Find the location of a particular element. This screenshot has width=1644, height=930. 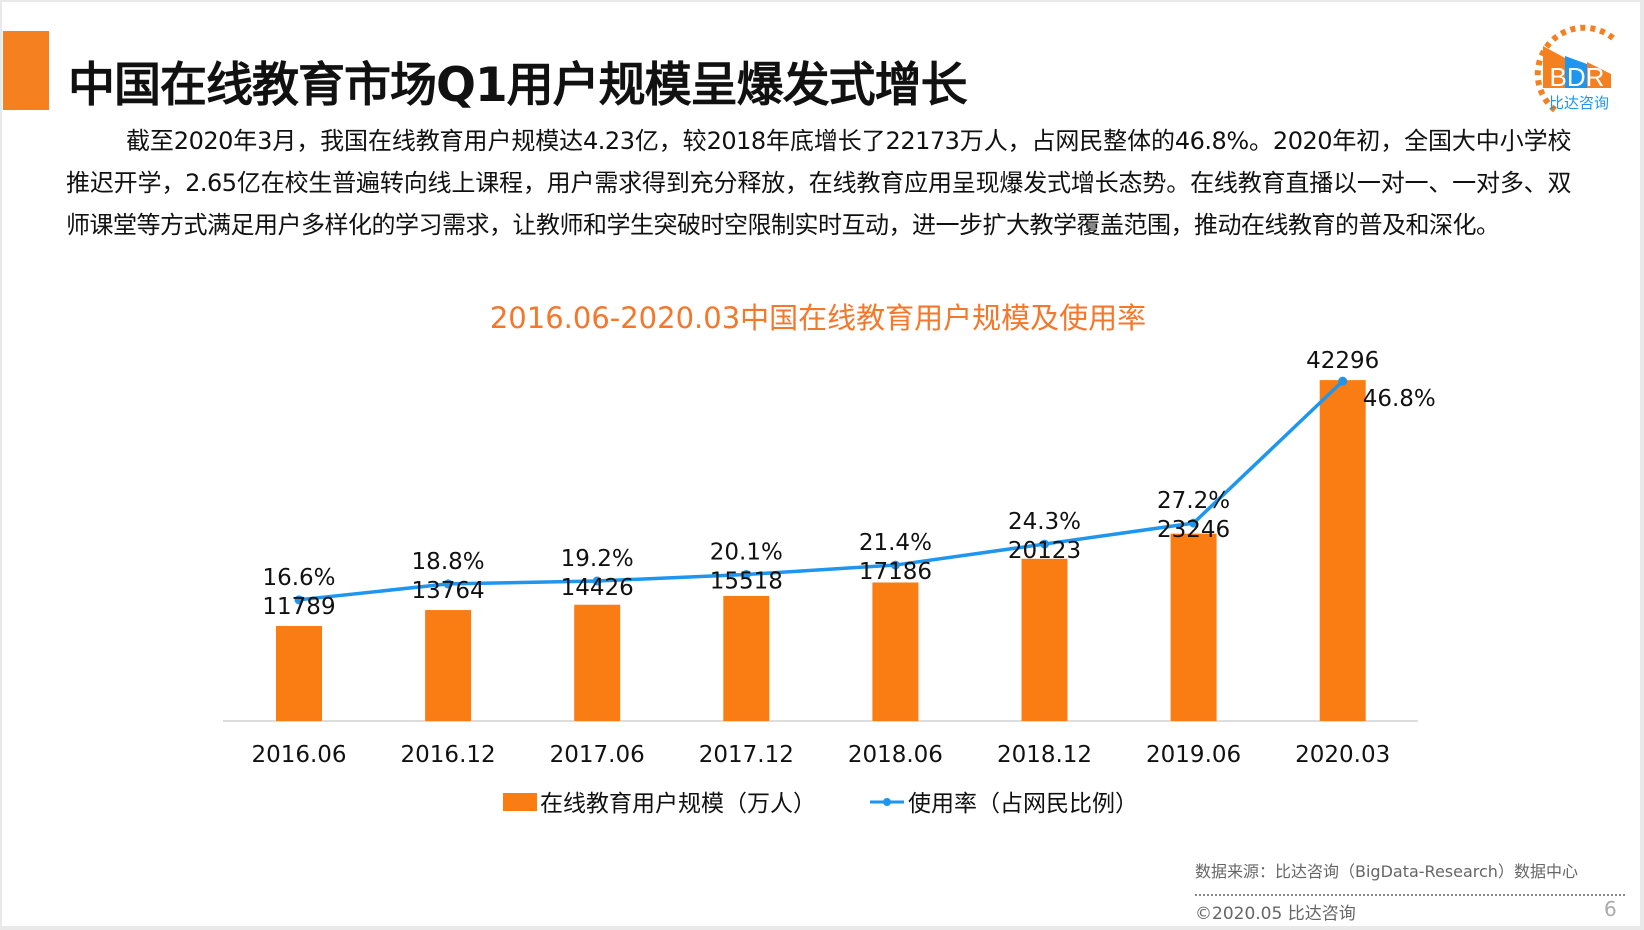

x-tick-label: 2019.06 is located at coordinates (1193, 755).